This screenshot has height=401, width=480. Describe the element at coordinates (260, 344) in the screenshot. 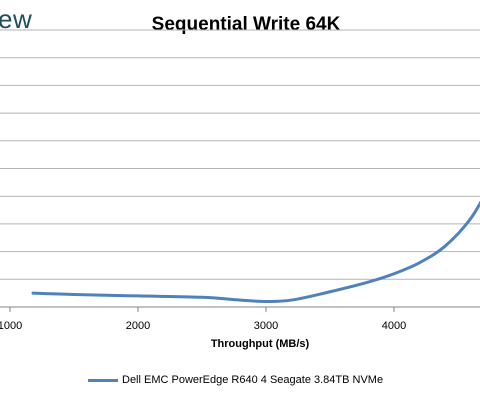

I see `x-axis-label: Throughput (MB/s)` at that location.